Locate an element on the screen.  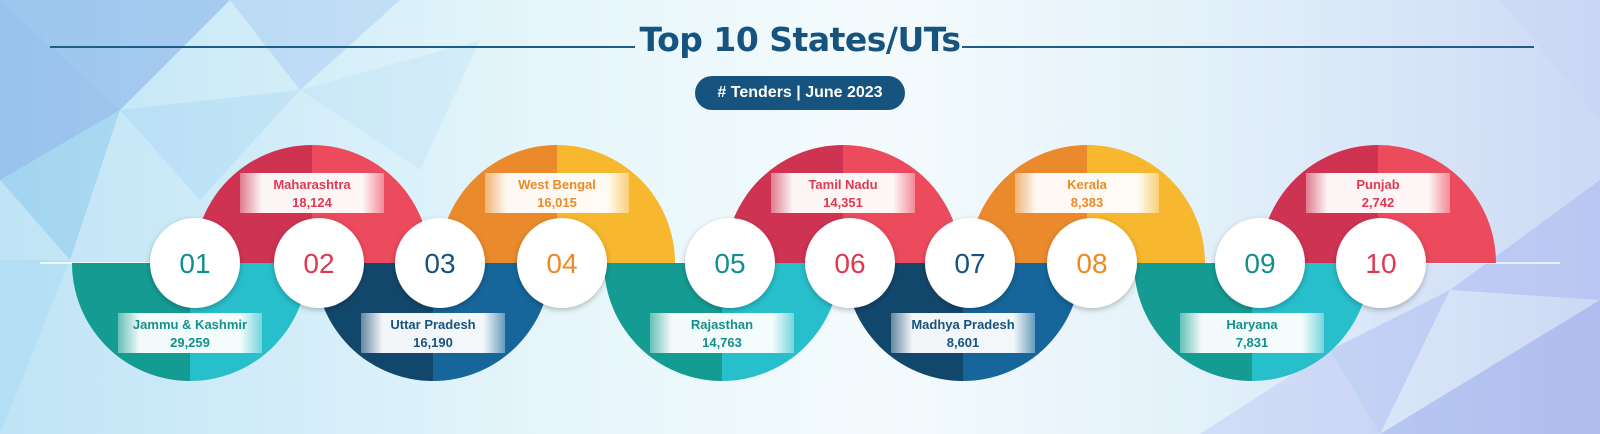
tender-count: 14,763 is located at coordinates (722, 342).